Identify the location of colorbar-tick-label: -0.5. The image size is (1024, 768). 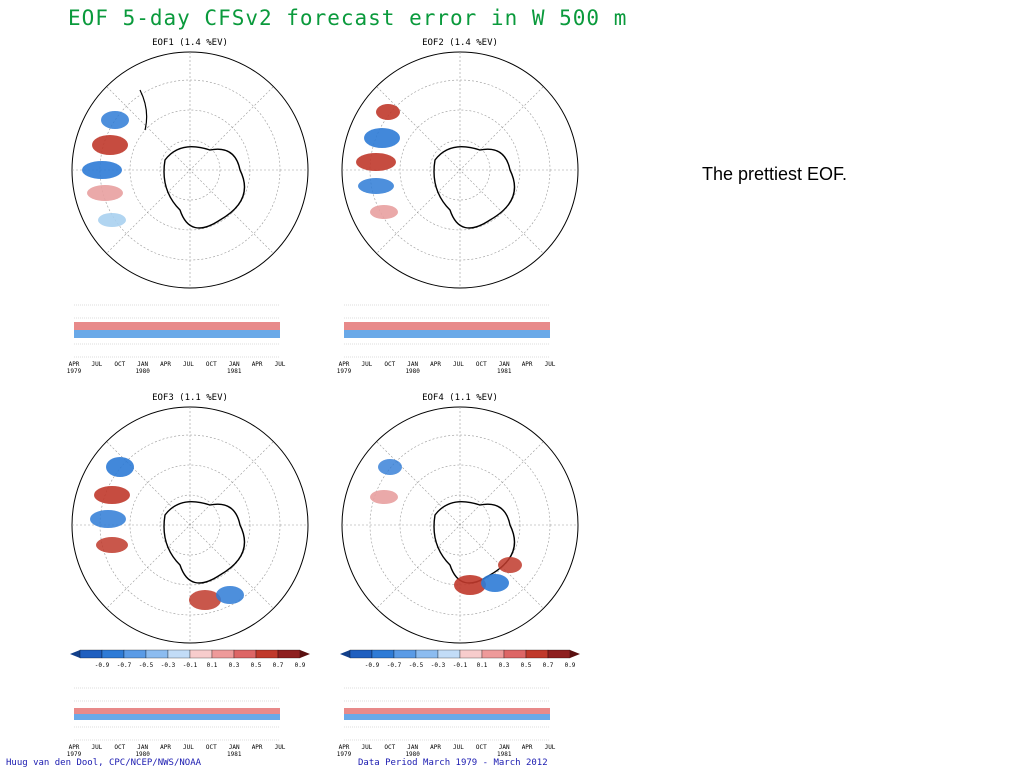
(146, 665).